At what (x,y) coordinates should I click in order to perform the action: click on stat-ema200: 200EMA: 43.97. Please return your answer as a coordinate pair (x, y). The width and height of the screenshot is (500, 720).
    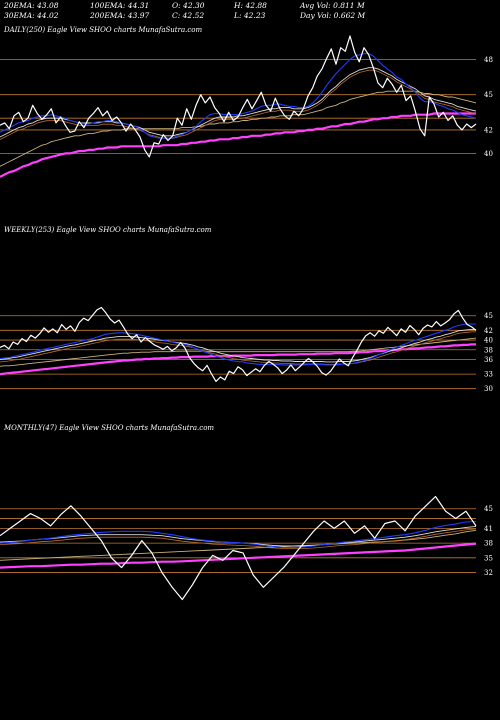
    Looking at the image, I should click on (120, 15).